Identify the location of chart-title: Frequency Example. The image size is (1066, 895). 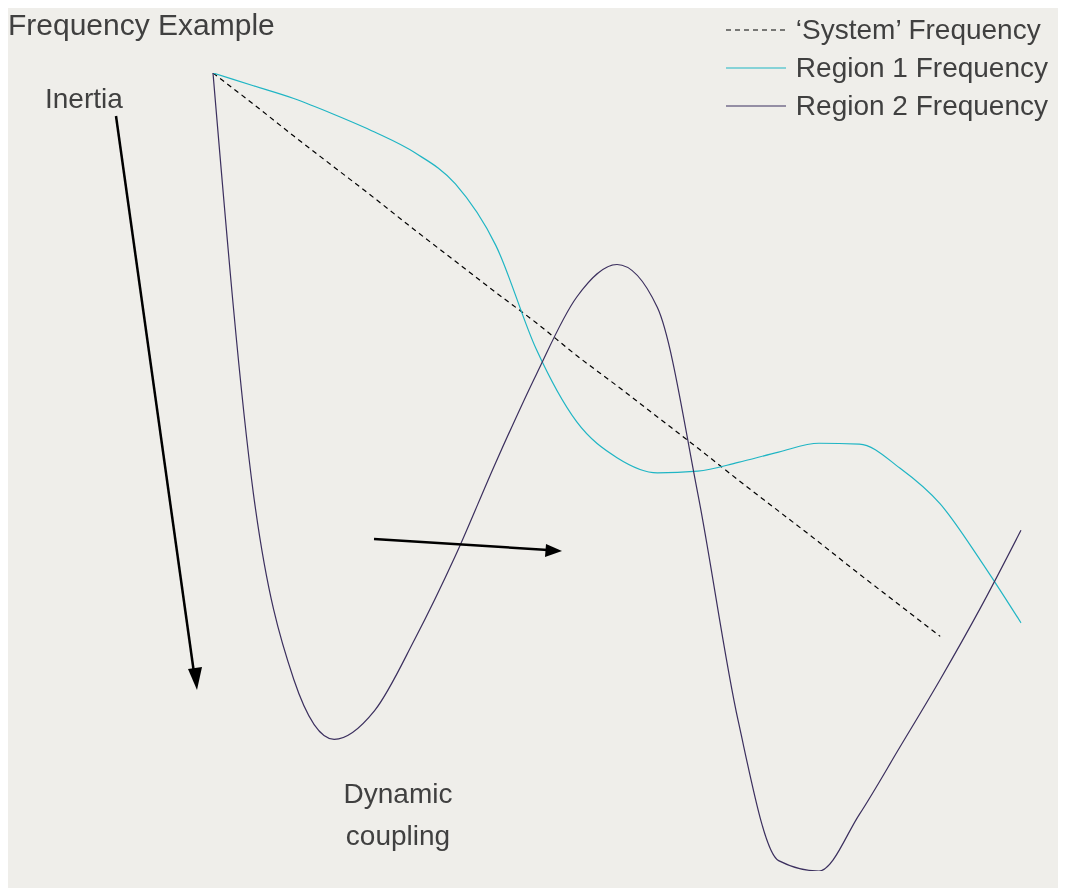
(141, 25).